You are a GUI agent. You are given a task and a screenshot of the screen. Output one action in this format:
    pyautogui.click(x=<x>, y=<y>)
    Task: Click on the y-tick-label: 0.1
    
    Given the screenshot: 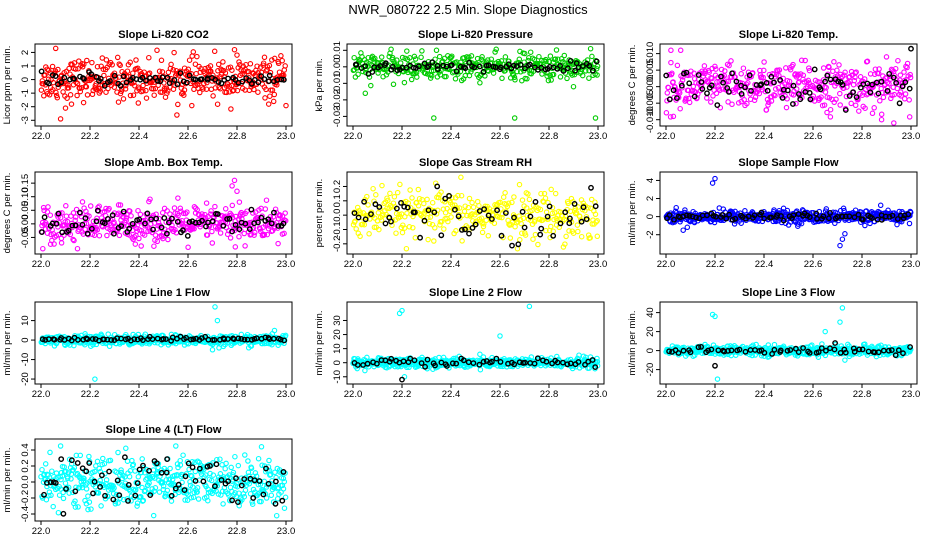 What is the action you would take?
    pyautogui.click(x=337, y=200)
    